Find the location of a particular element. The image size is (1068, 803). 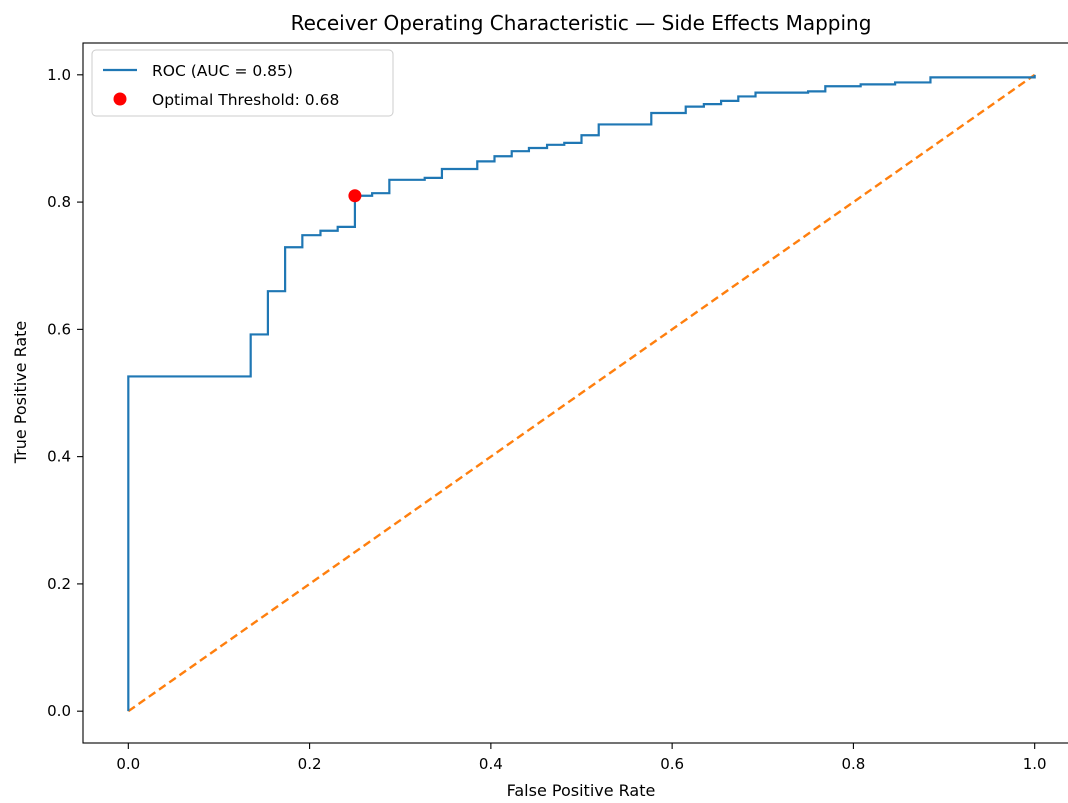

y-axis-label: True Positive Rate is located at coordinates (20, 393).